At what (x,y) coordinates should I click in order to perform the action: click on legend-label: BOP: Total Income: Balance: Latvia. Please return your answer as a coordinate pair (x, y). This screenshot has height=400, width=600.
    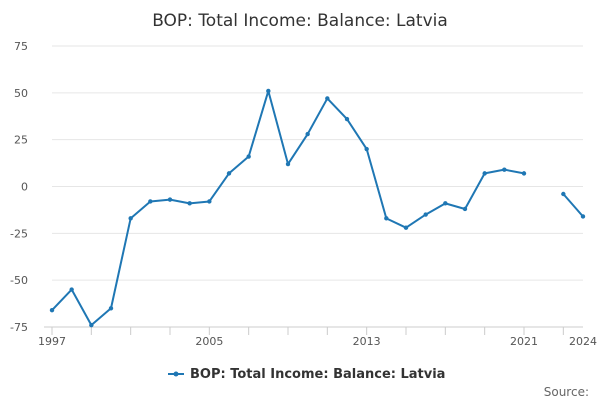
    Looking at the image, I should click on (317, 374).